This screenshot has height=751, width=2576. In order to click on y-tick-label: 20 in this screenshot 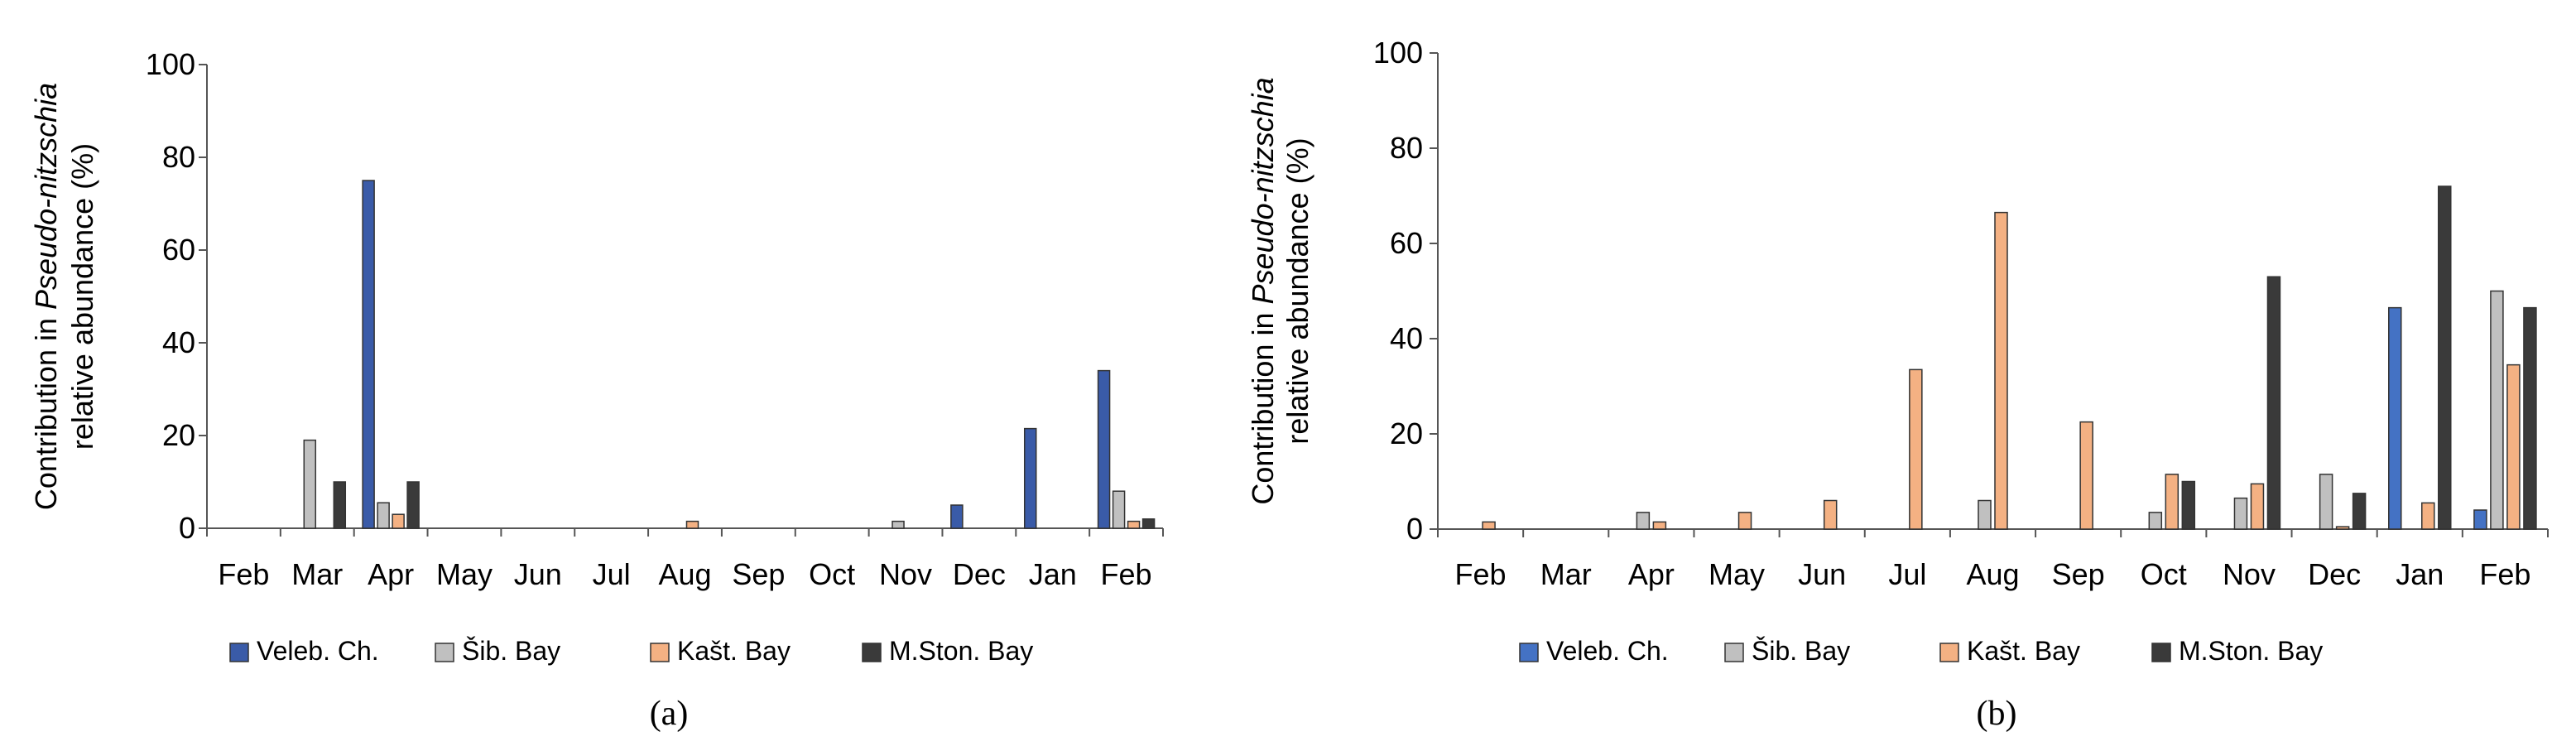, I will do `click(178, 435)`.